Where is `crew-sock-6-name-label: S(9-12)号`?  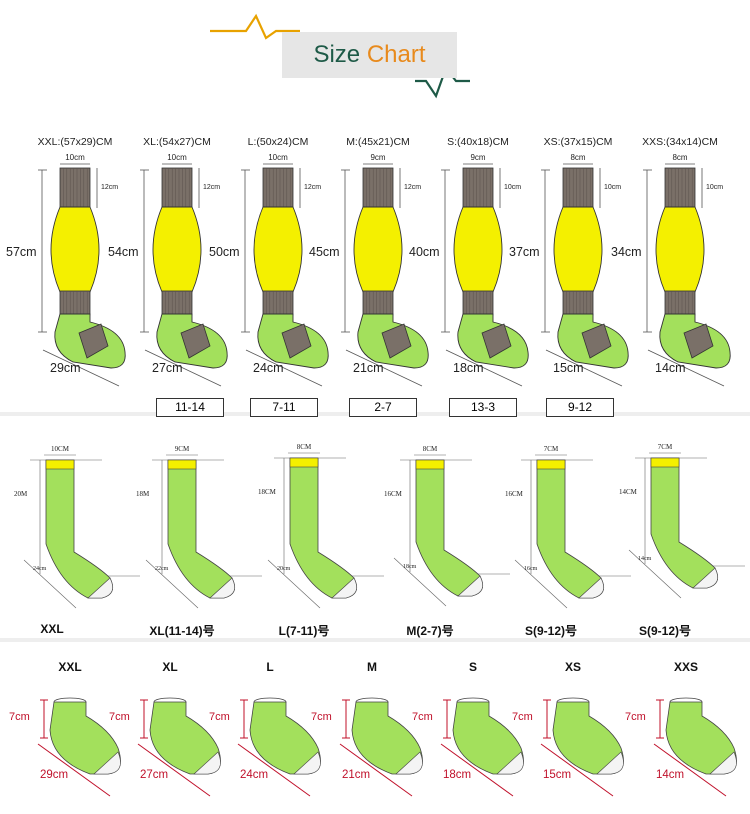
crew-sock-6-name-label: S(9-12)号 is located at coordinates (664, 631).